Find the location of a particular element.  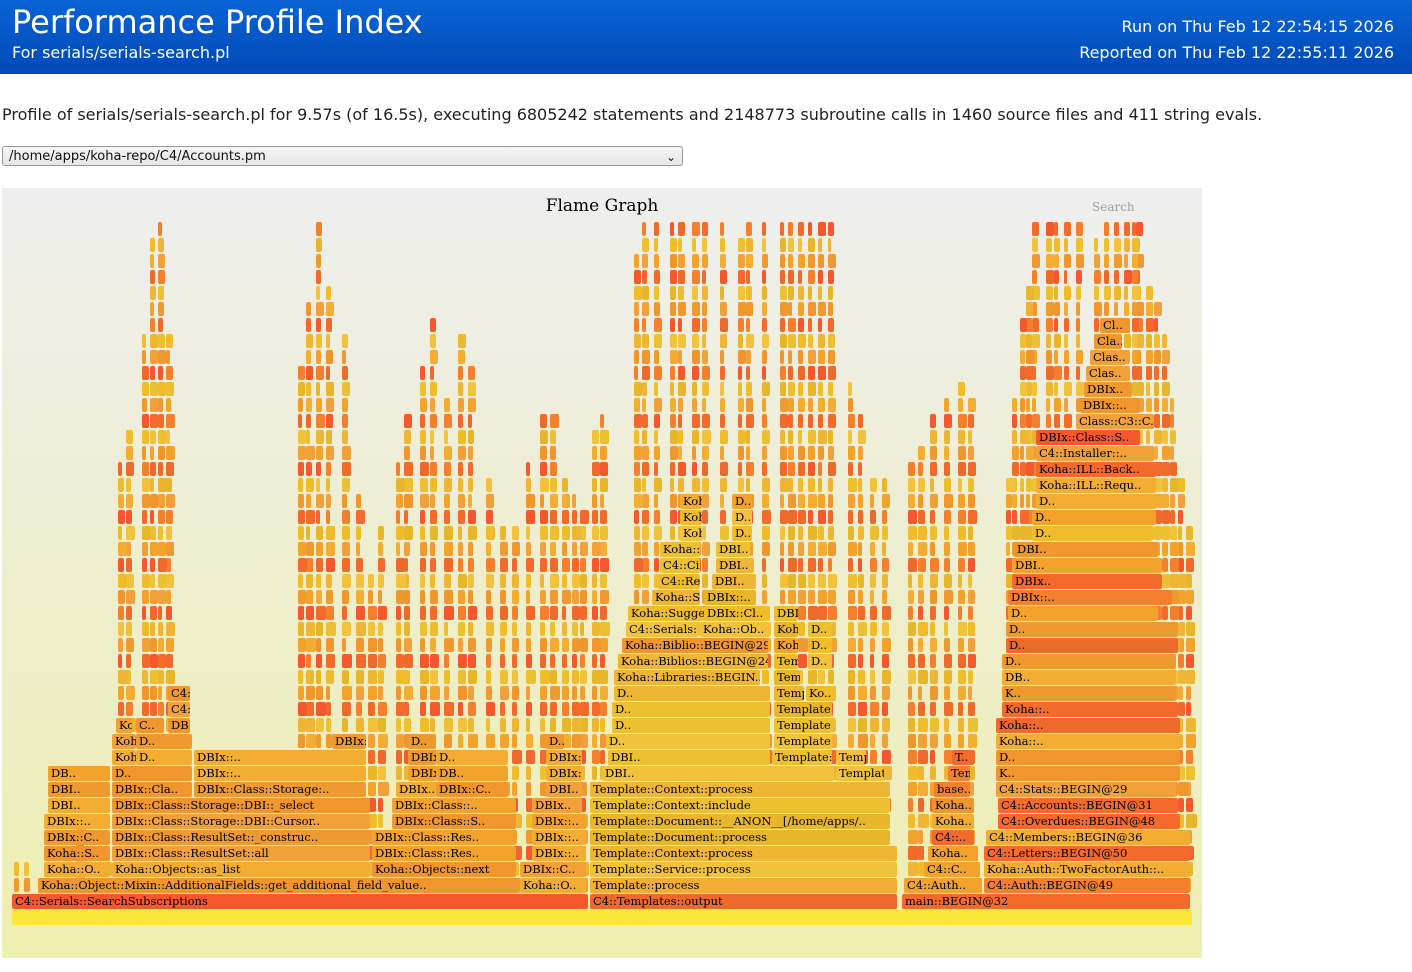

flame-frame: Koha.. is located at coordinates (953, 821).